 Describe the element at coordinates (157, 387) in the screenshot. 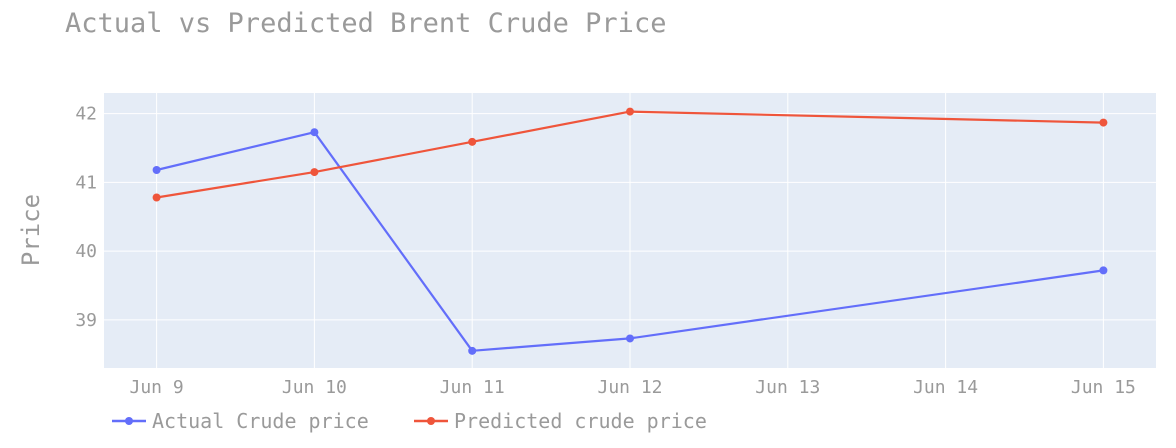

I see `x-tick-label: Jun 9` at that location.